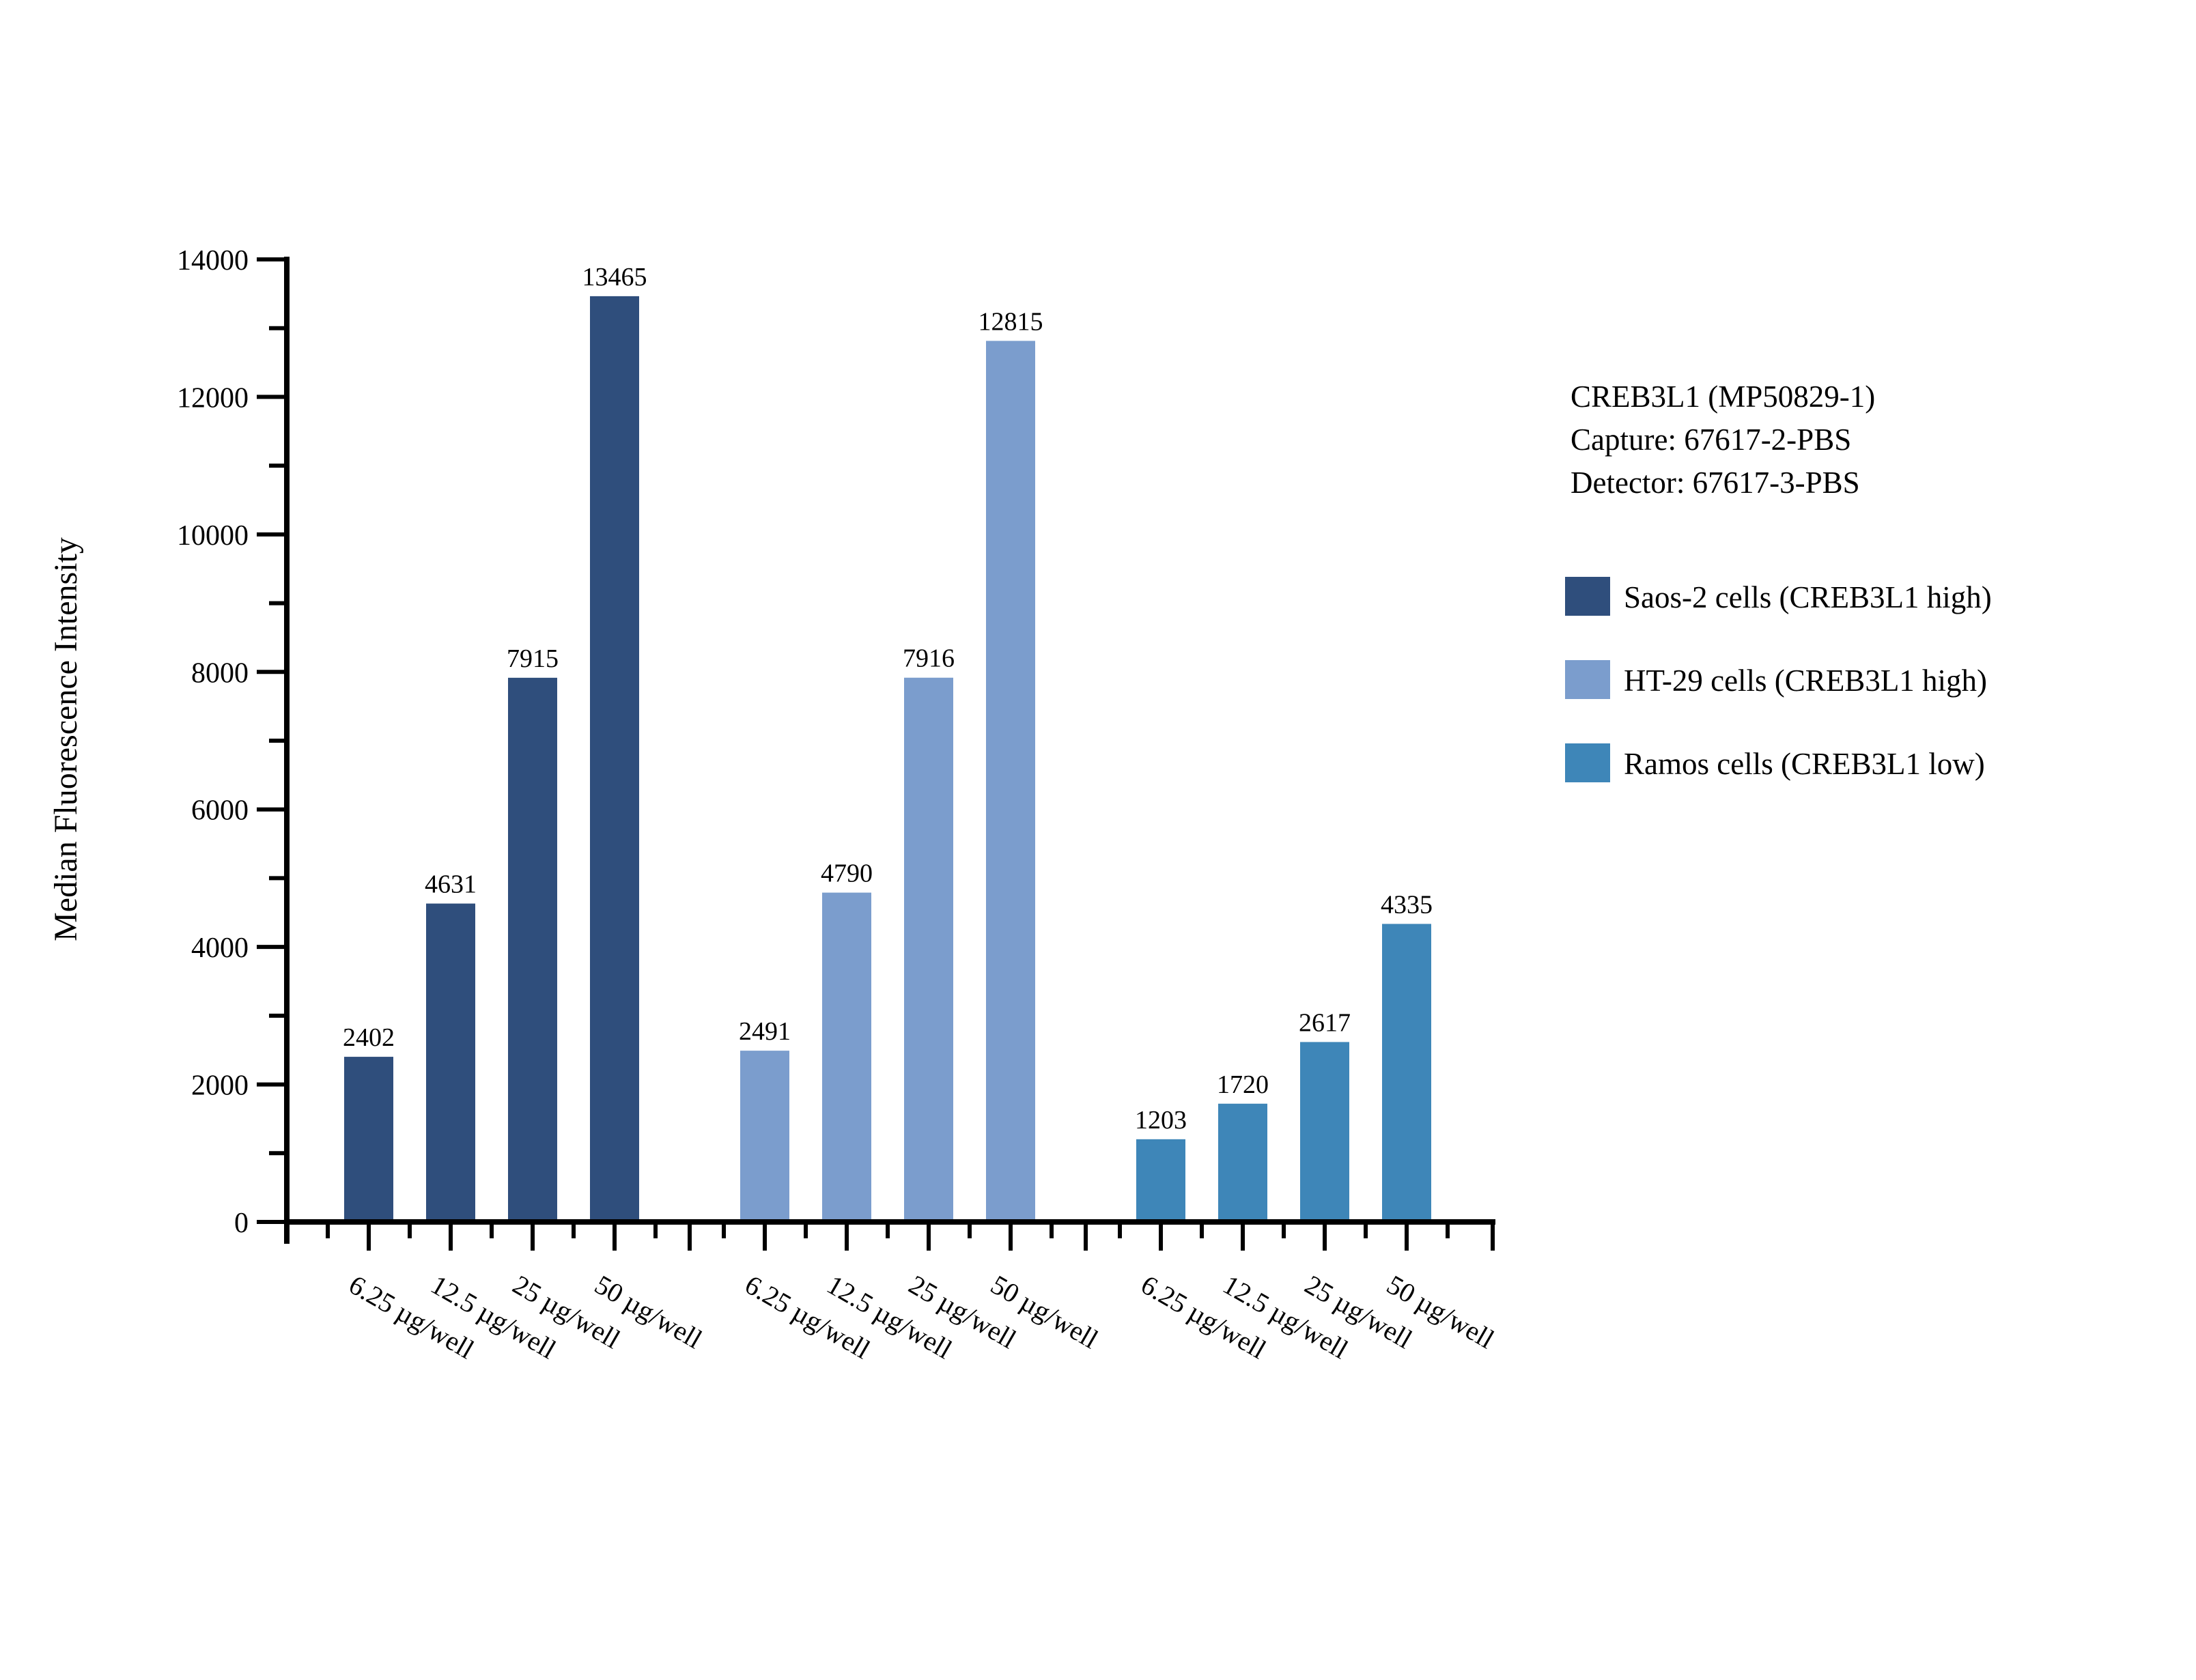 This screenshot has height=1680, width=2196. I want to click on y-tick-label-8000: 8000, so click(220, 673).